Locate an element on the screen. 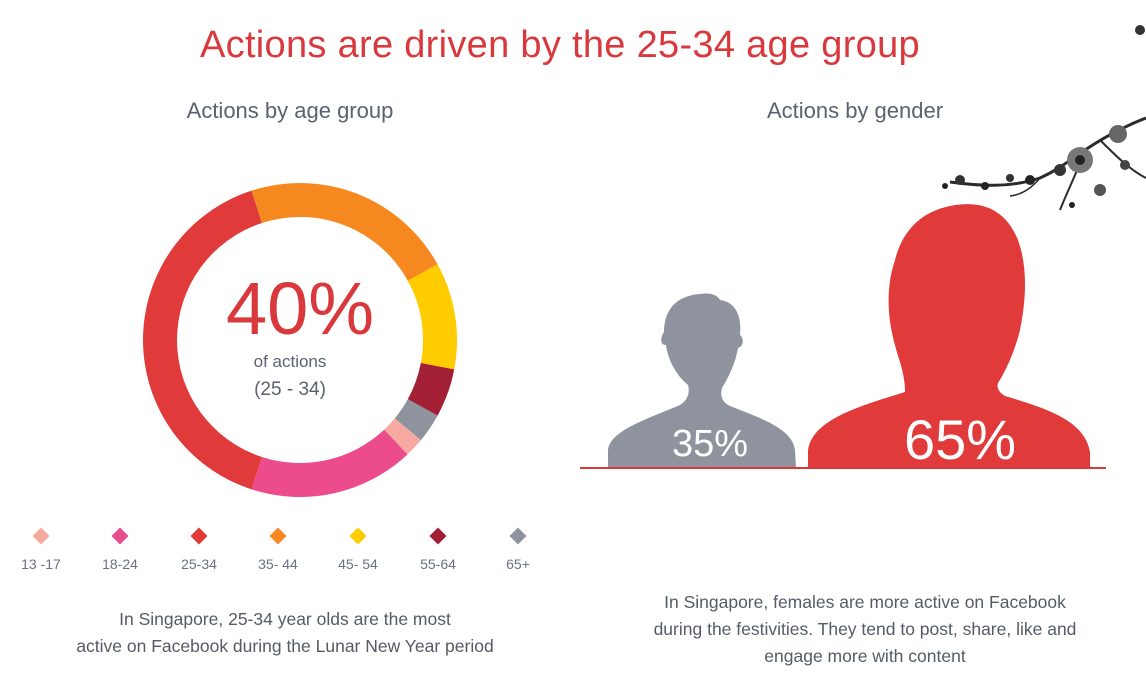  donut-center-value: 40% is located at coordinates (300, 308).